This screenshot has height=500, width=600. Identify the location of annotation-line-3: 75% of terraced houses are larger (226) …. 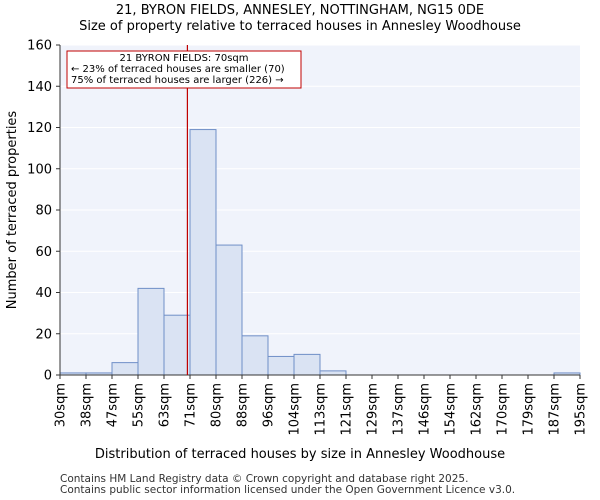
(177, 80).